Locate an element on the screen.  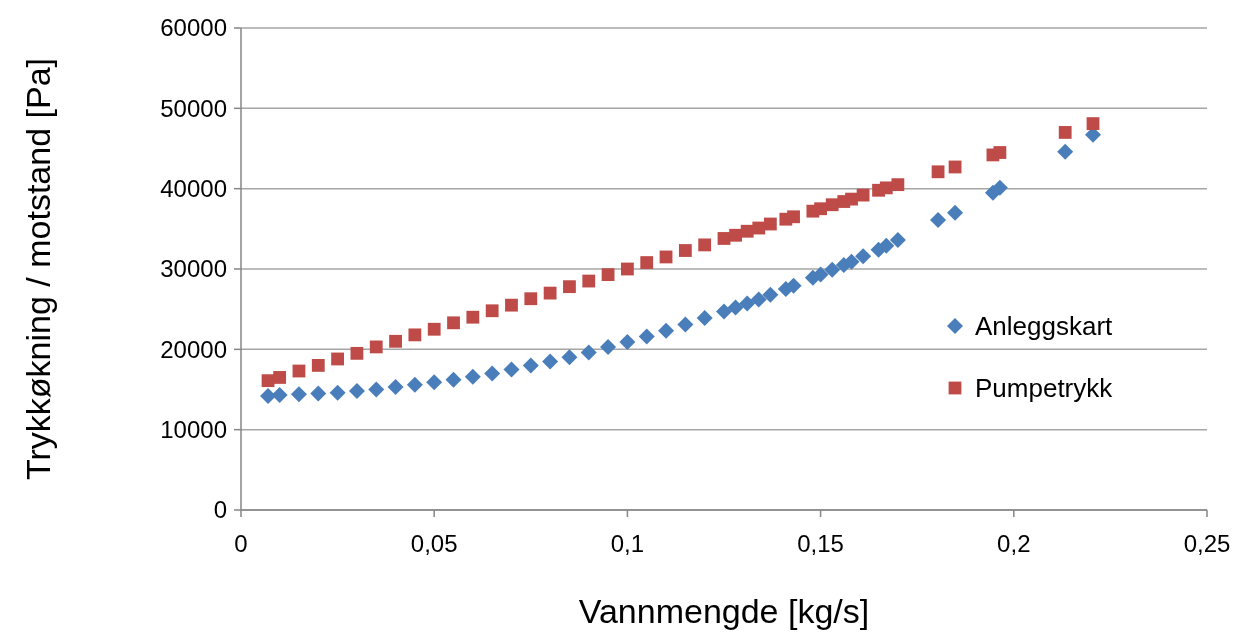
x-tick-label: 0,05 is located at coordinates (434, 543).